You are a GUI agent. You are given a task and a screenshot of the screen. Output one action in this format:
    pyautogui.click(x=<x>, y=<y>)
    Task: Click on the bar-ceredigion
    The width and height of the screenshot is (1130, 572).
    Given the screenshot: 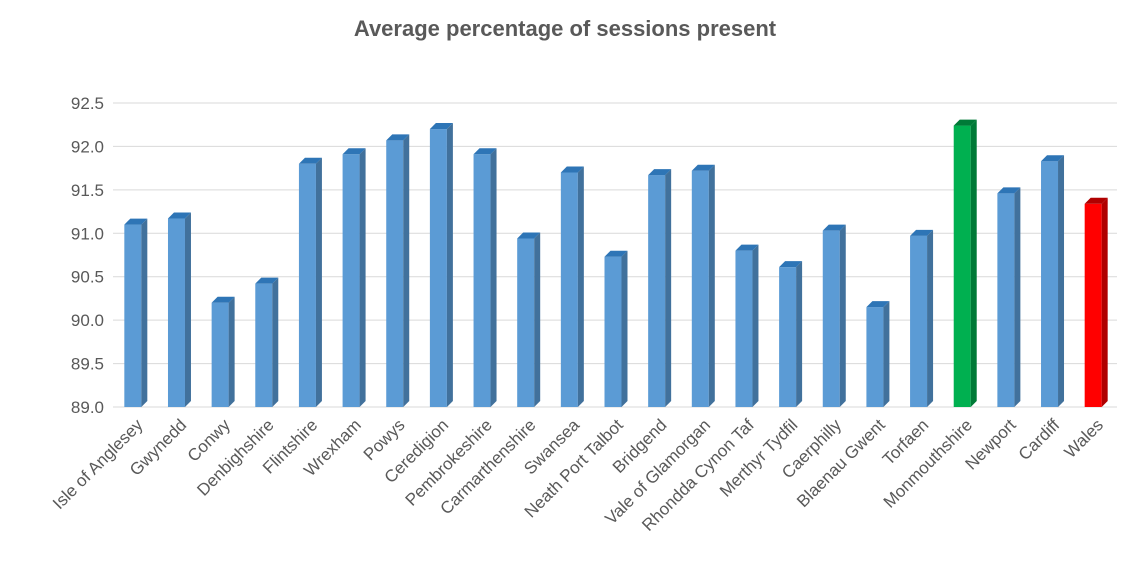 What is the action you would take?
    pyautogui.click(x=441, y=265)
    